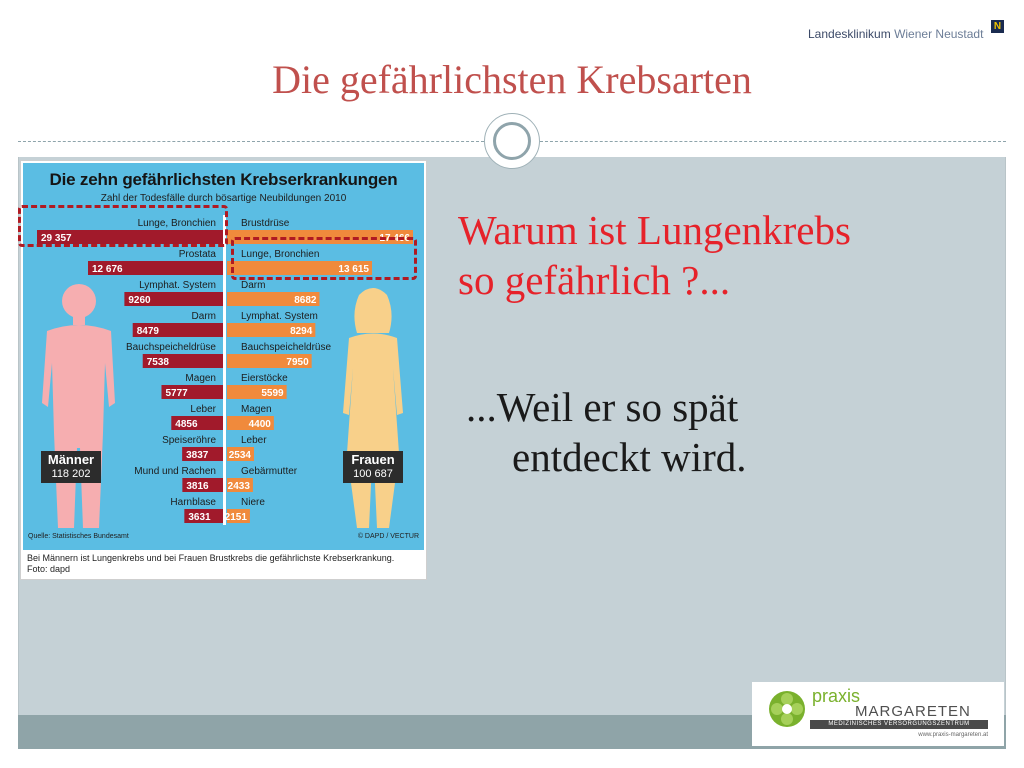 The width and height of the screenshot is (1024, 768). I want to click on flower-icon, so click(787, 709).